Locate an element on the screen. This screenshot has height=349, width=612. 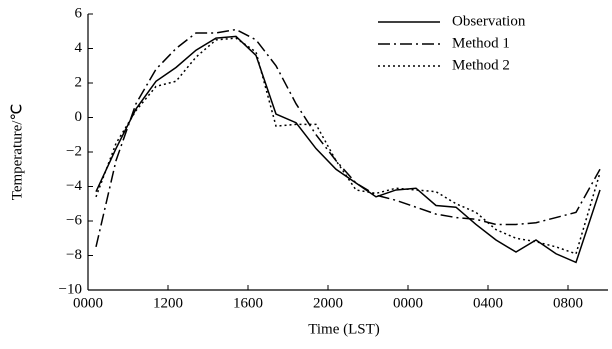
y-tick-label: 2 is located at coordinates (79, 82).